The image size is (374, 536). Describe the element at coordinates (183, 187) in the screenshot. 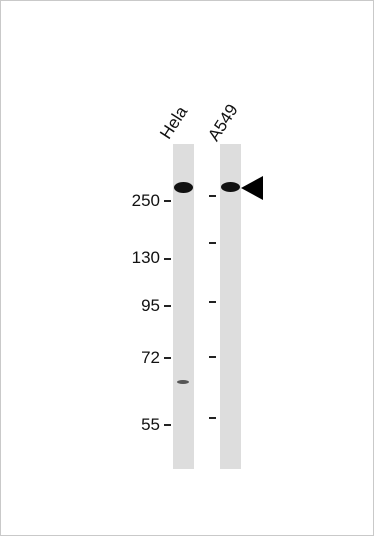

I see `band-hela-main` at that location.